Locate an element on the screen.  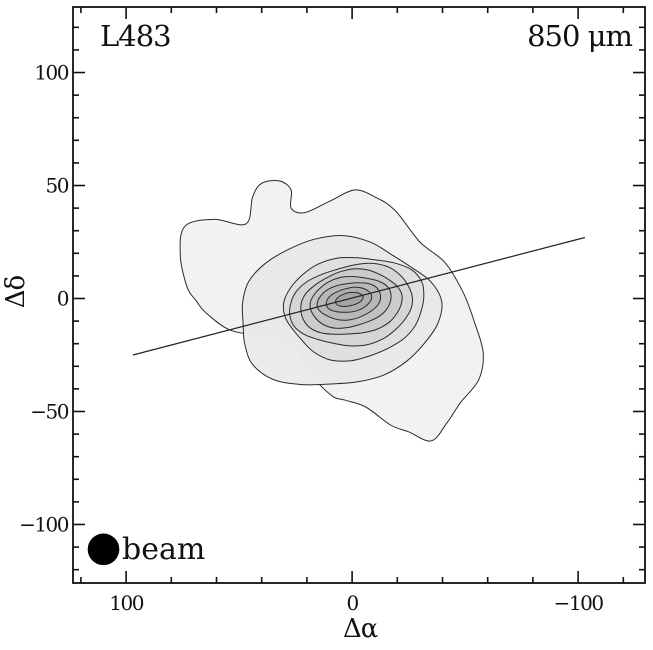
y-tick-label: −100 is located at coordinates (44, 524).